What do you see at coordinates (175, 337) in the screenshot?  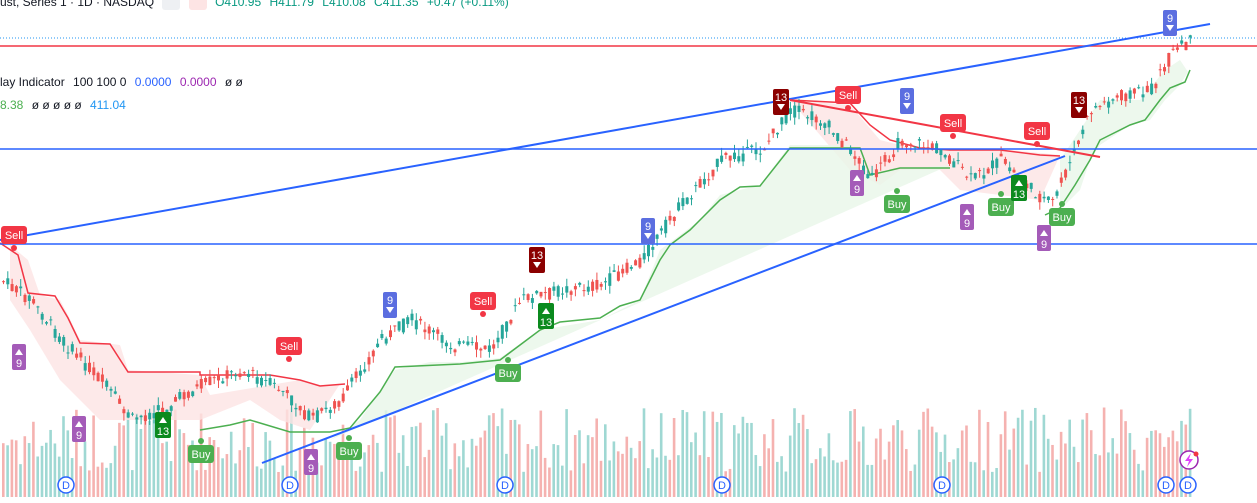 I see `bearish-fill` at bounding box center [175, 337].